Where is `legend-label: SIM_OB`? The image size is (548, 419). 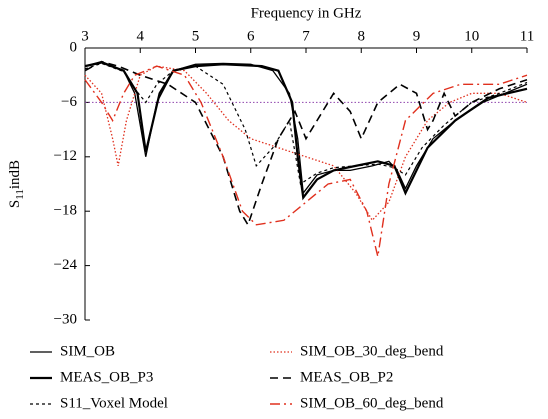
legend-label: SIM_OB is located at coordinates (87, 351).